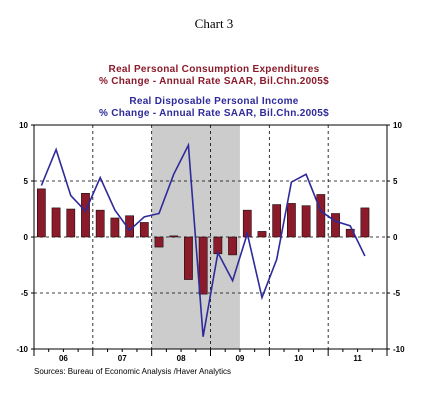 This screenshot has height=402, width=428. I want to click on y-tick-label-left: -5, so click(25, 293).